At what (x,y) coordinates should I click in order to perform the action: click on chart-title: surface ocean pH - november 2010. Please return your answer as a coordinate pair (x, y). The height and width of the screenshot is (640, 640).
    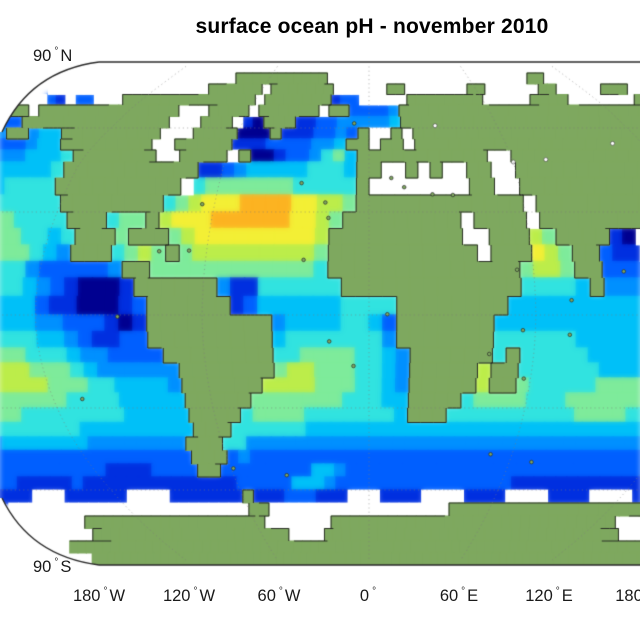
    Looking at the image, I should click on (372, 26).